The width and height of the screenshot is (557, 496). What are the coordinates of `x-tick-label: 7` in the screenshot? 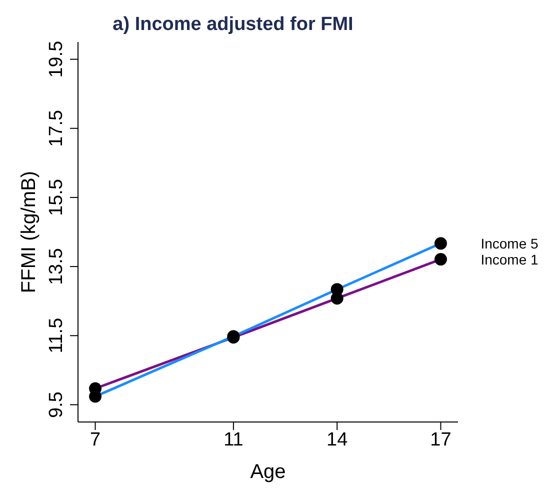 It's located at (95, 439).